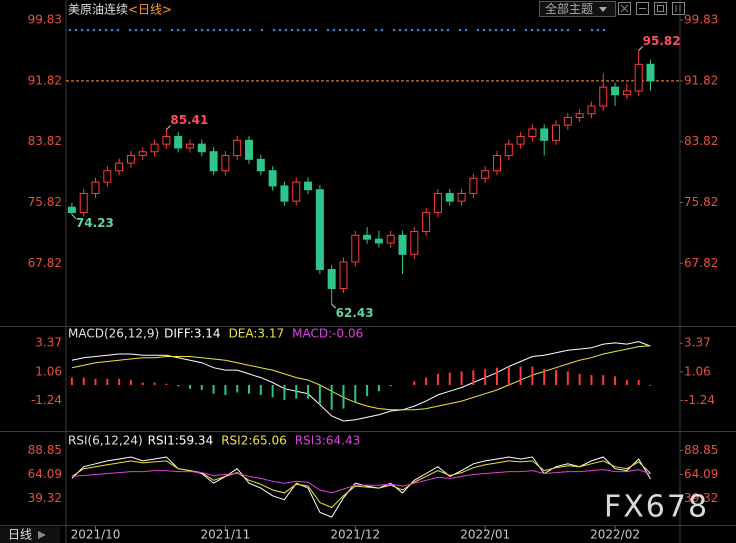 The image size is (736, 543). What do you see at coordinates (701, 474) in the screenshot?
I see `y-tick-label-right: 64.09` at bounding box center [701, 474].